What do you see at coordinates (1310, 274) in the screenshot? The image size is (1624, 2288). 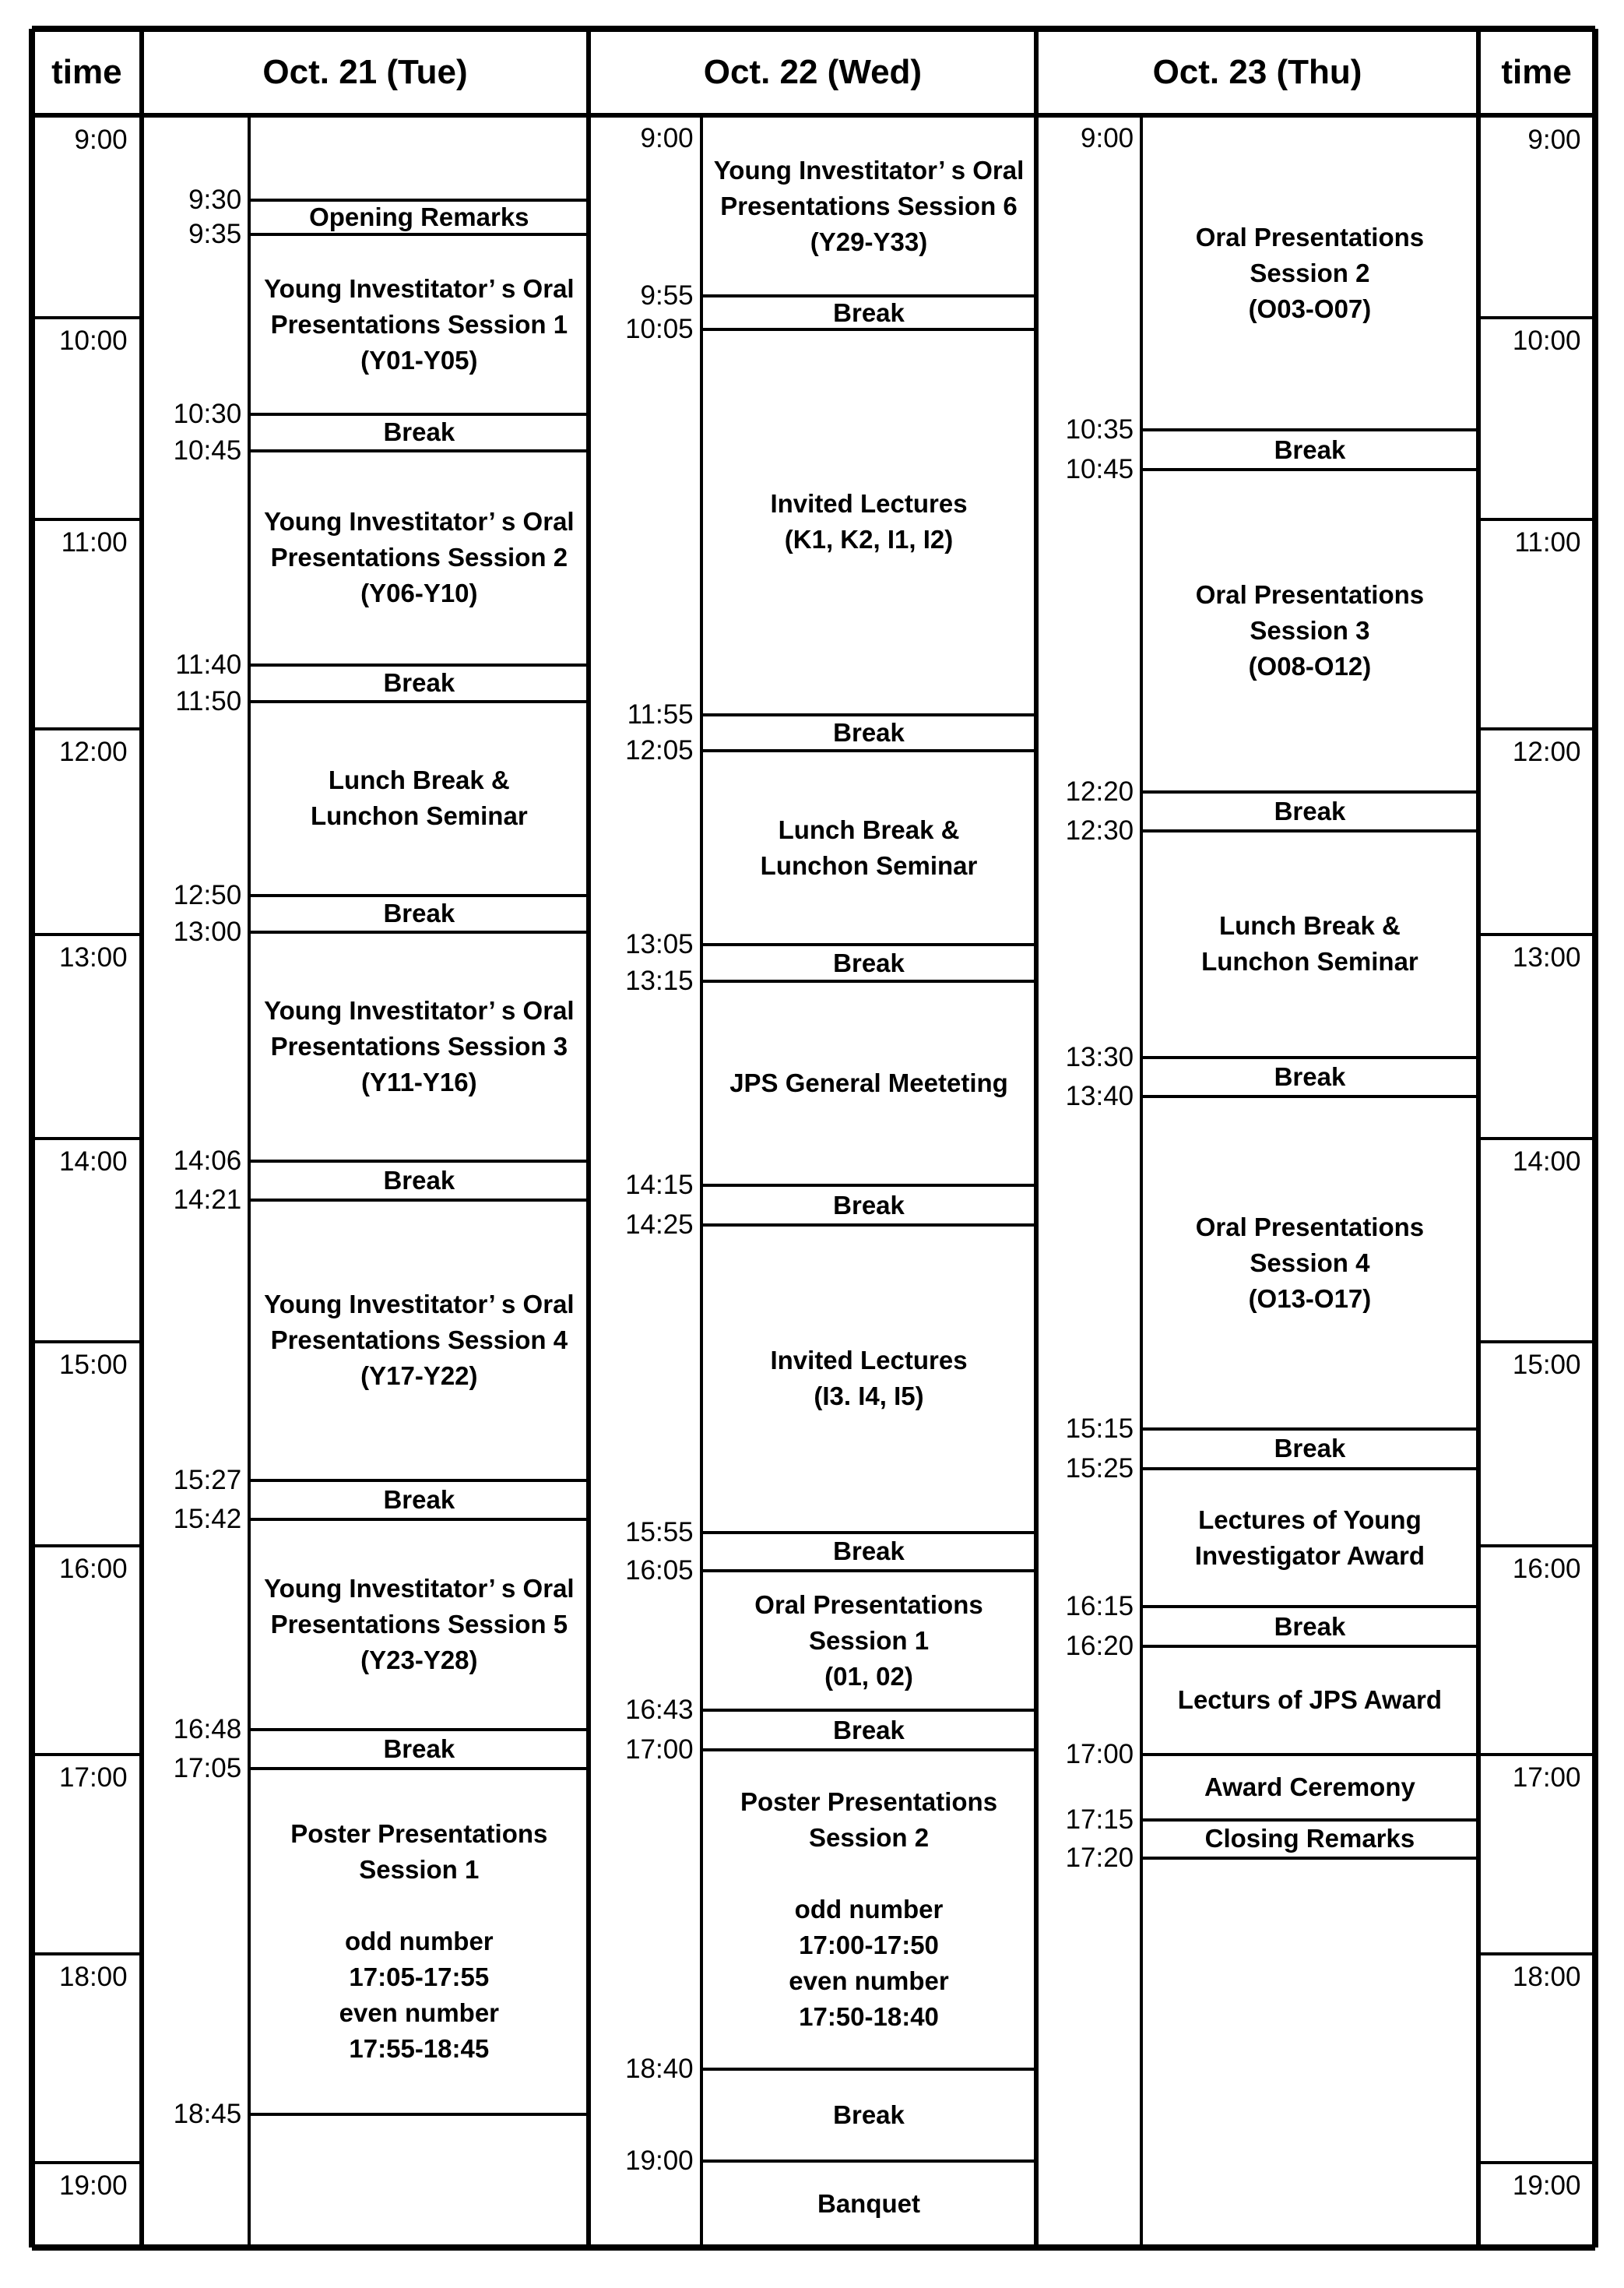 I see `event-text: Session 2` at bounding box center [1310, 274].